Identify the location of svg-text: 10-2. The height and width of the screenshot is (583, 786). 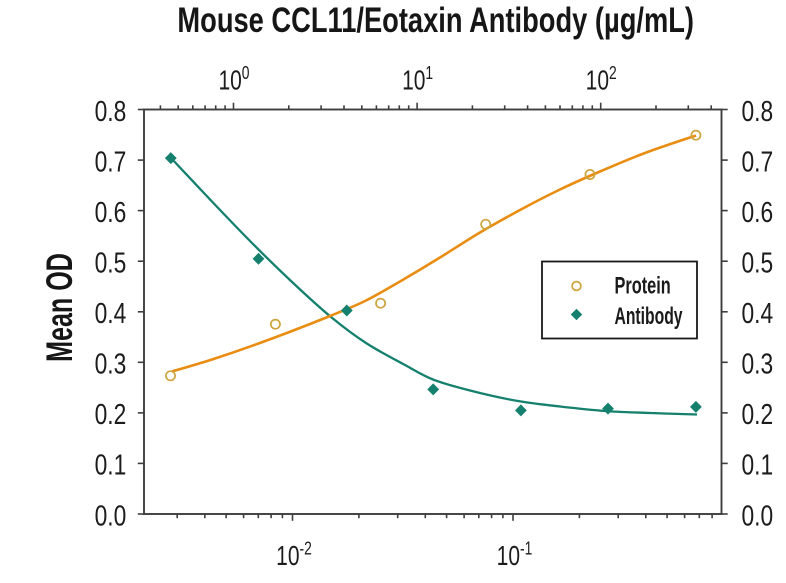
(294, 555).